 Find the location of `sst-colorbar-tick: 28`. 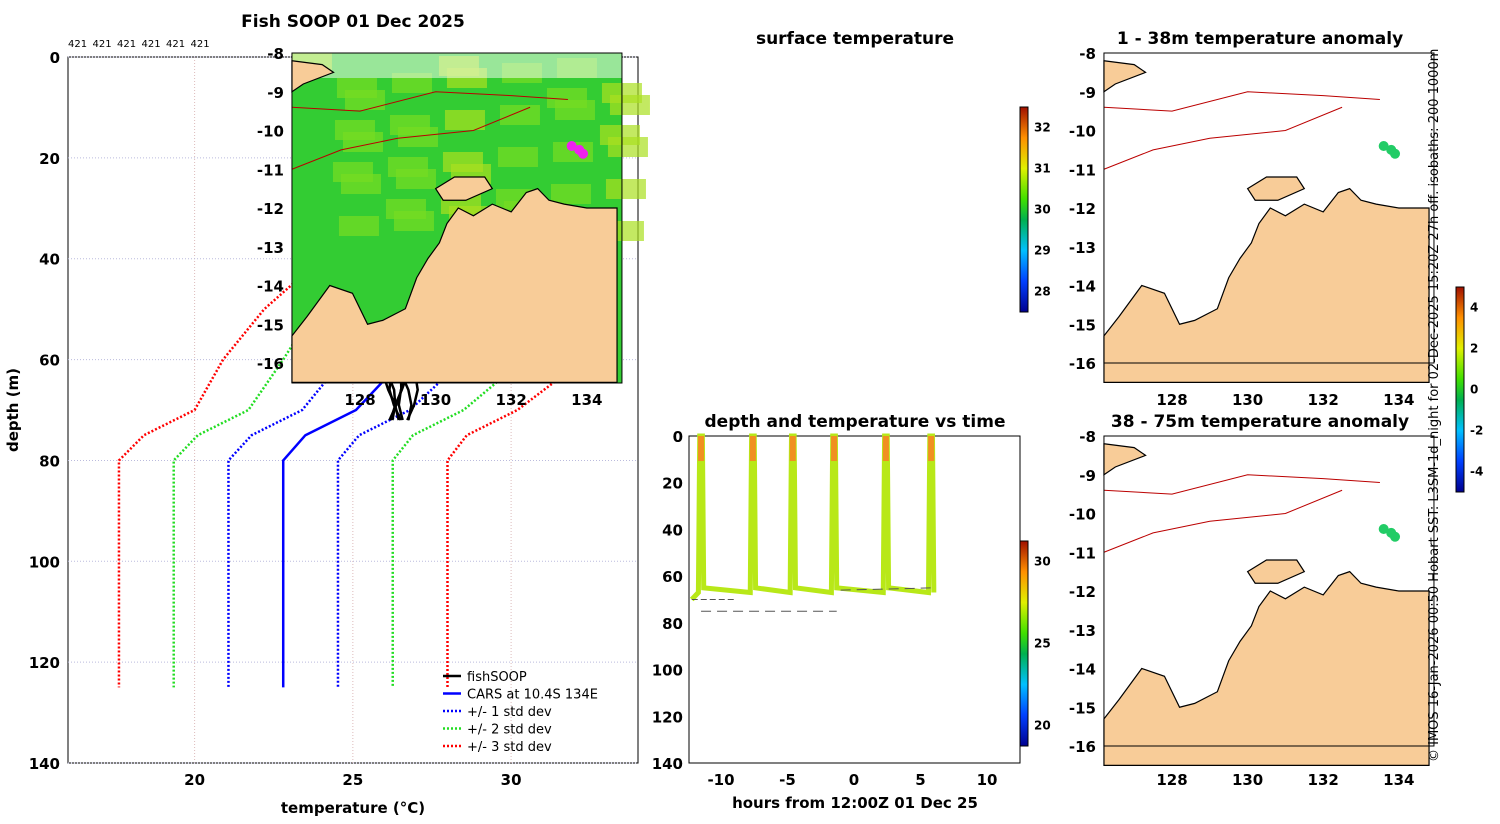

sst-colorbar-tick: 28 is located at coordinates (1042, 292).